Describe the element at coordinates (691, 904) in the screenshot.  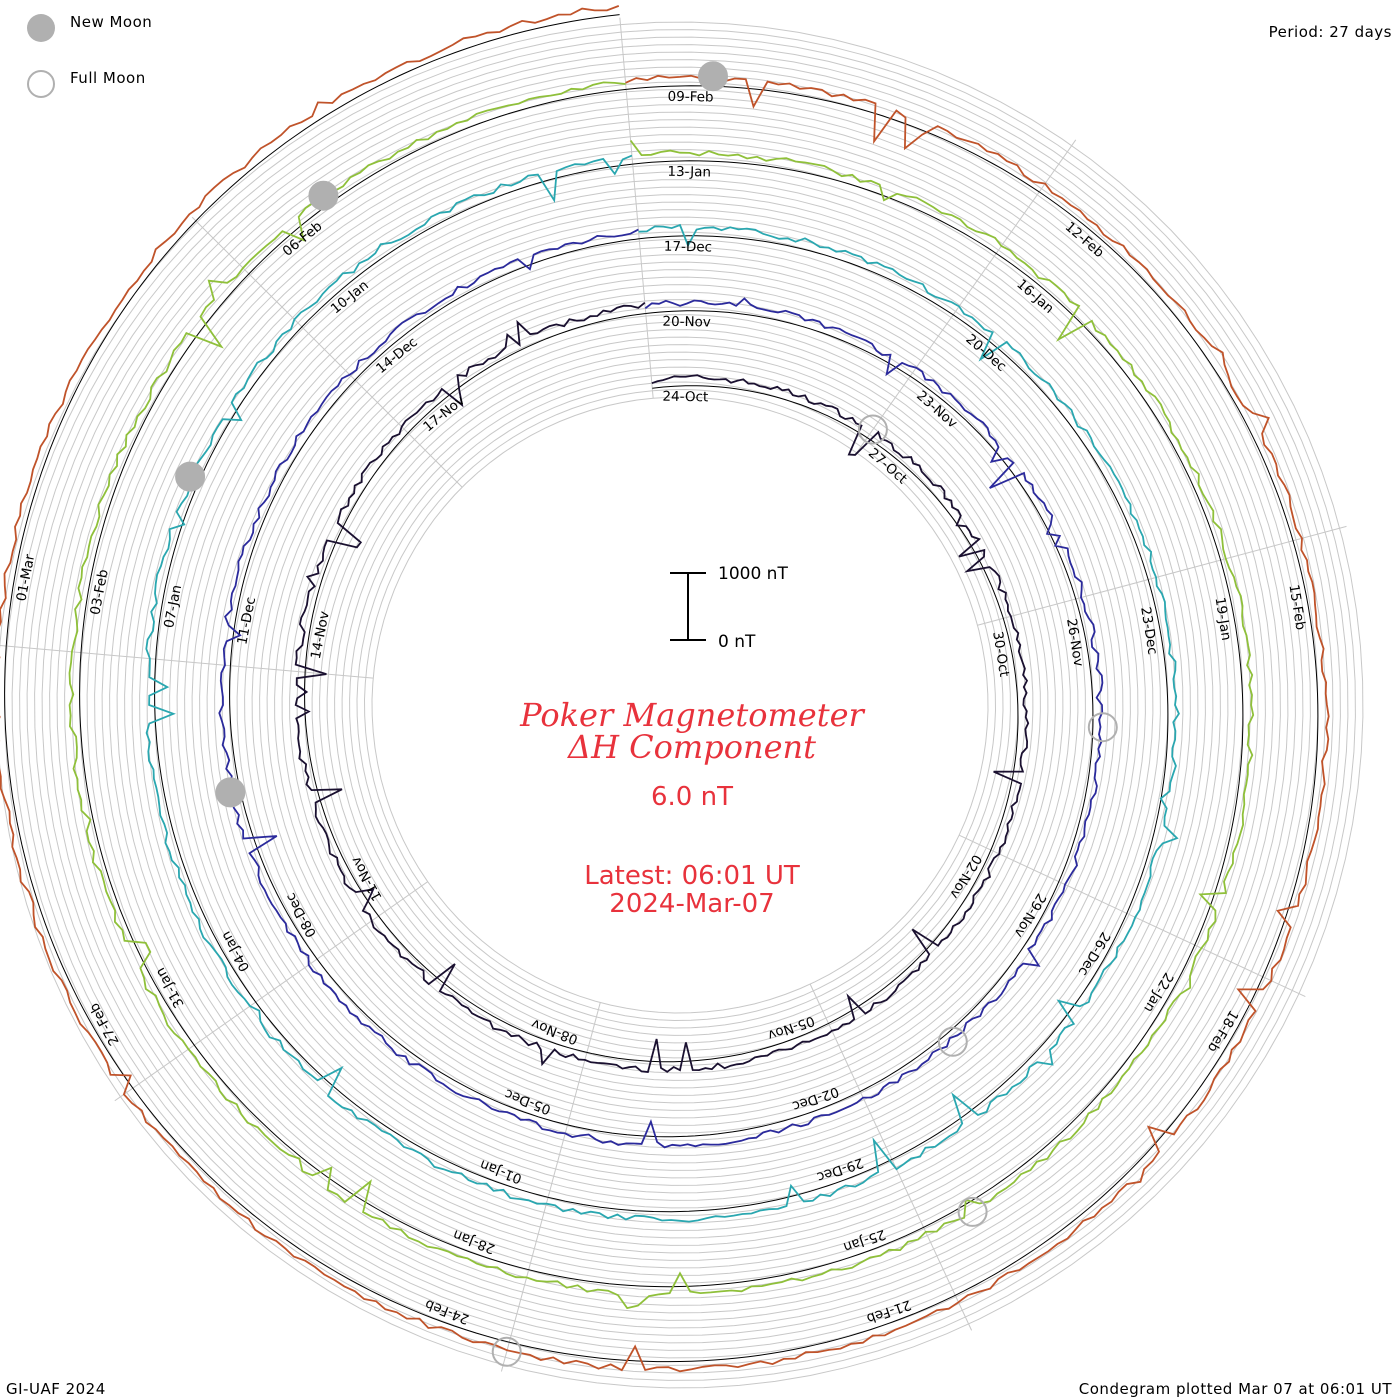
I see `latest-date: 2024-Mar-07` at that location.